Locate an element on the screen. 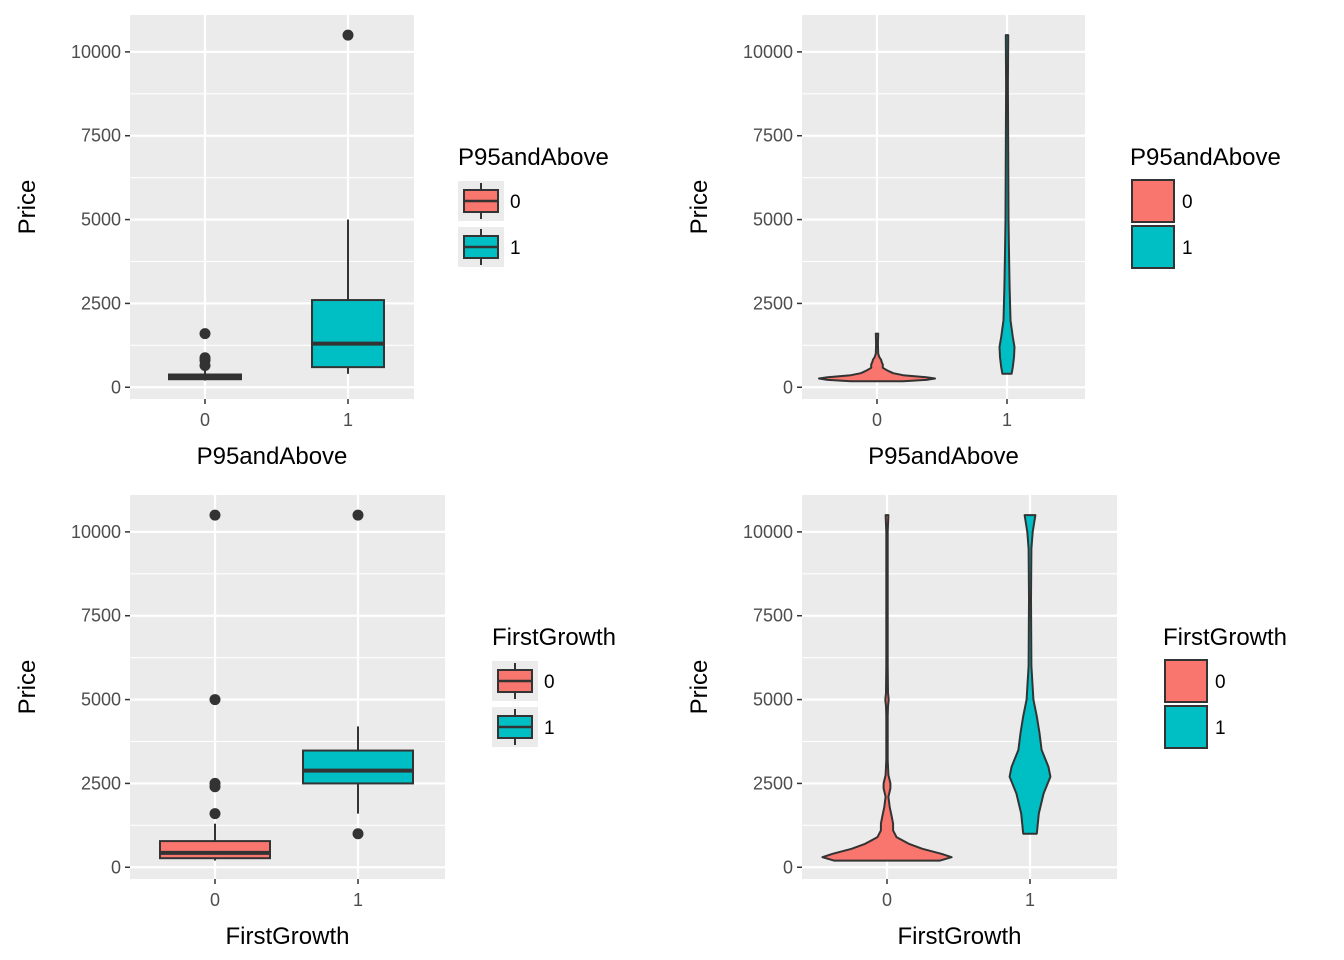 The width and height of the screenshot is (1344, 960). panel-2: 0 2500 5000 7500 10000 0 1 P95andAbove Price is located at coordinates (885, 242).